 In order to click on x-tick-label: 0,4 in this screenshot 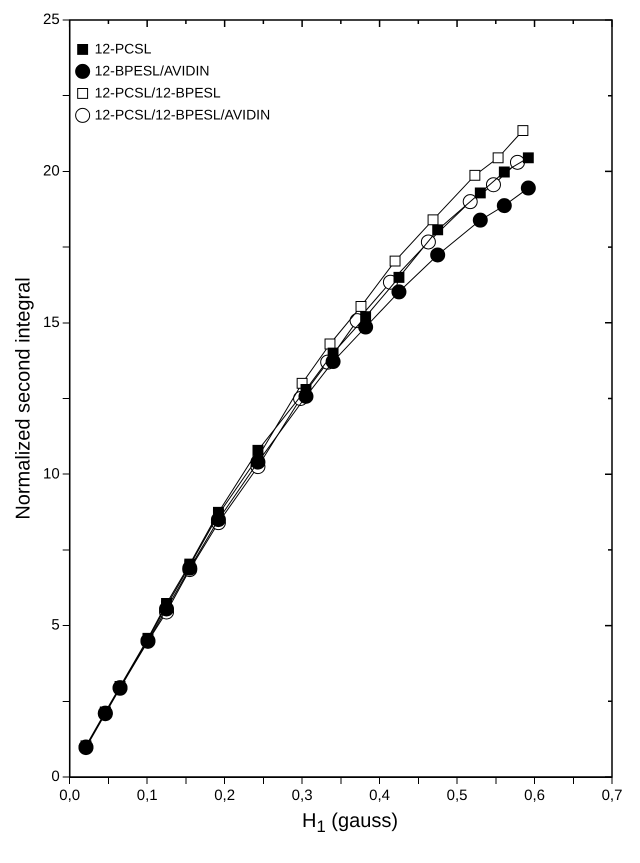, I will do `click(379, 795)`.